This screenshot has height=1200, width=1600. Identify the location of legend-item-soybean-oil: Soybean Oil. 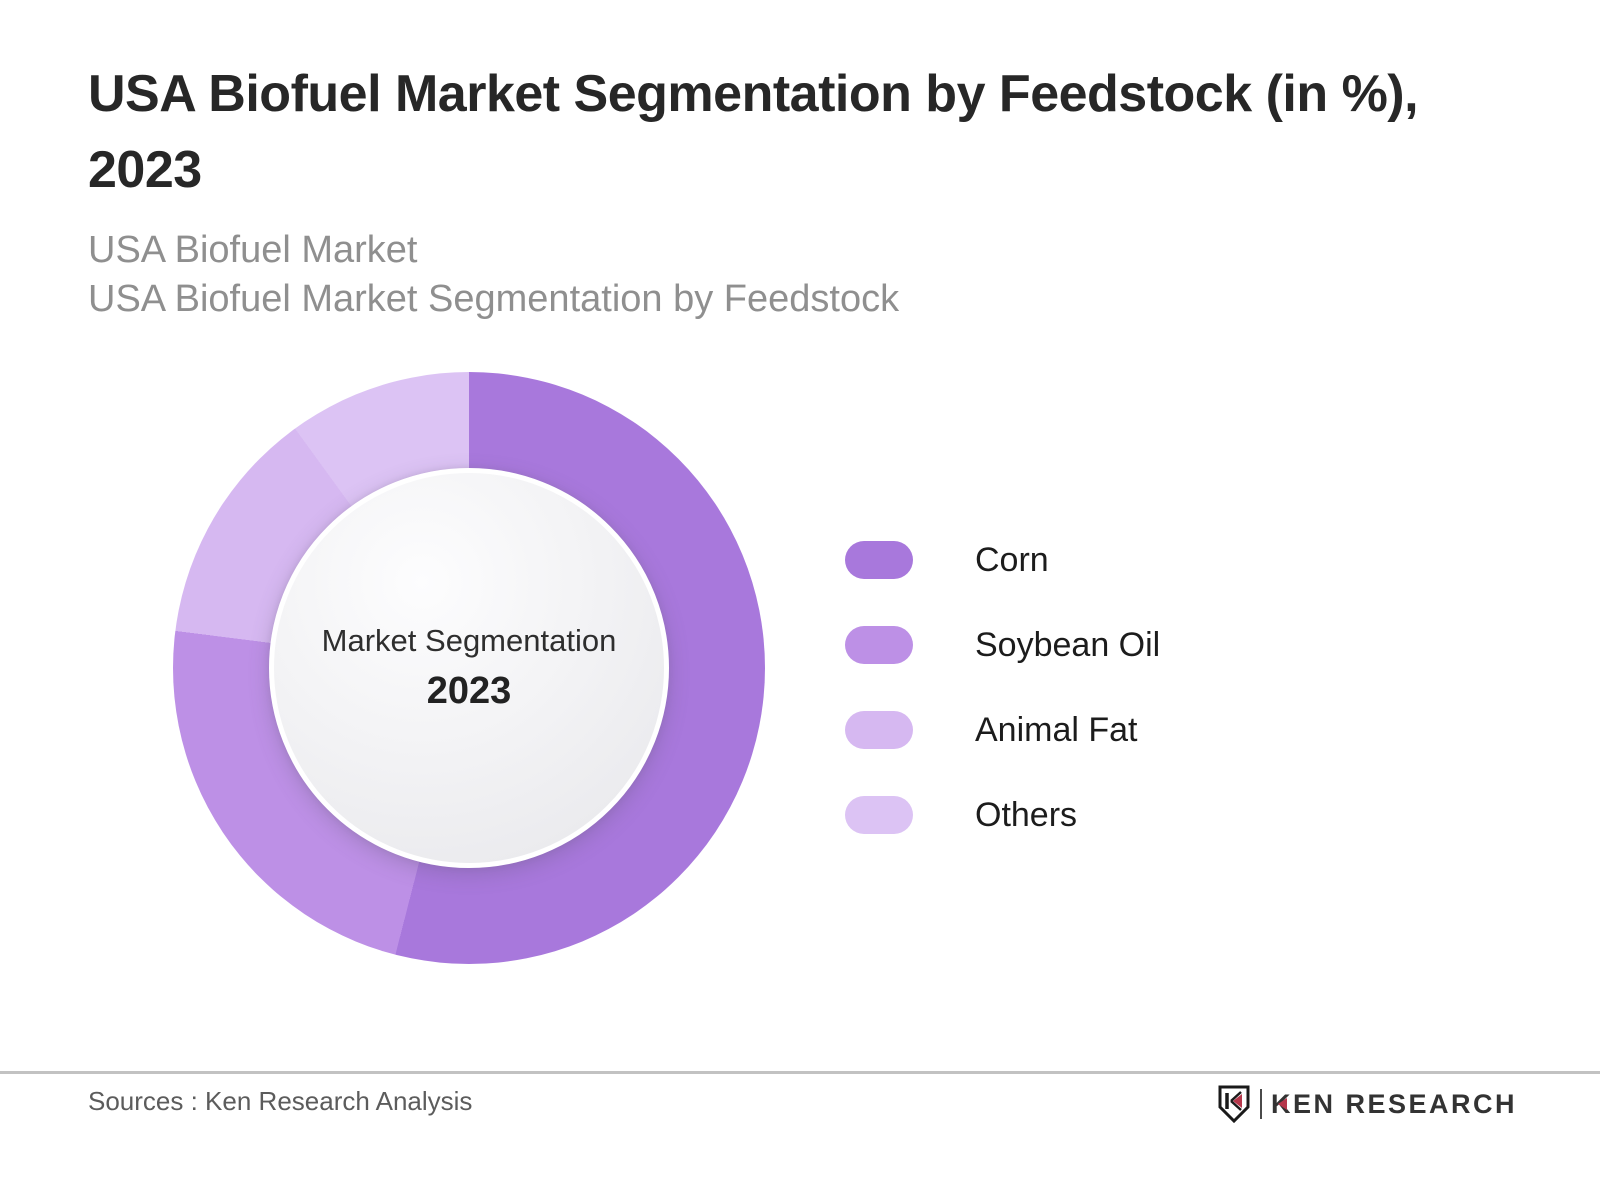
(1002, 645).